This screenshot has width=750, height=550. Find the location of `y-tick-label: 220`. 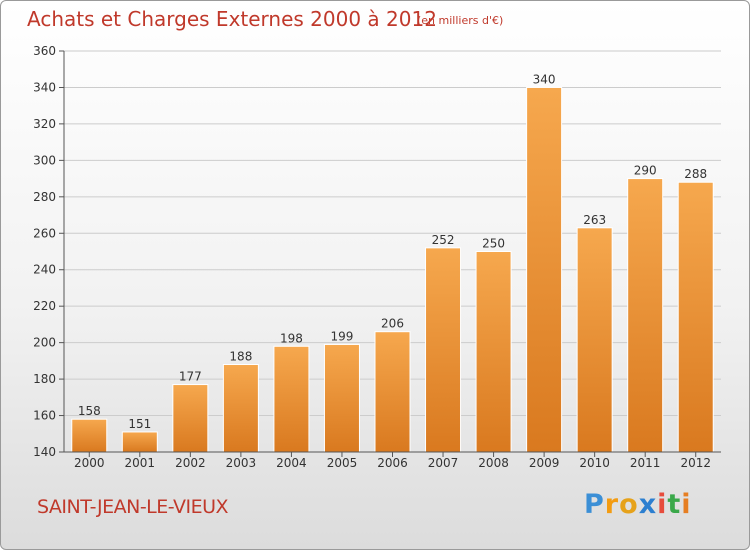

y-tick-label: 220 is located at coordinates (44, 306).